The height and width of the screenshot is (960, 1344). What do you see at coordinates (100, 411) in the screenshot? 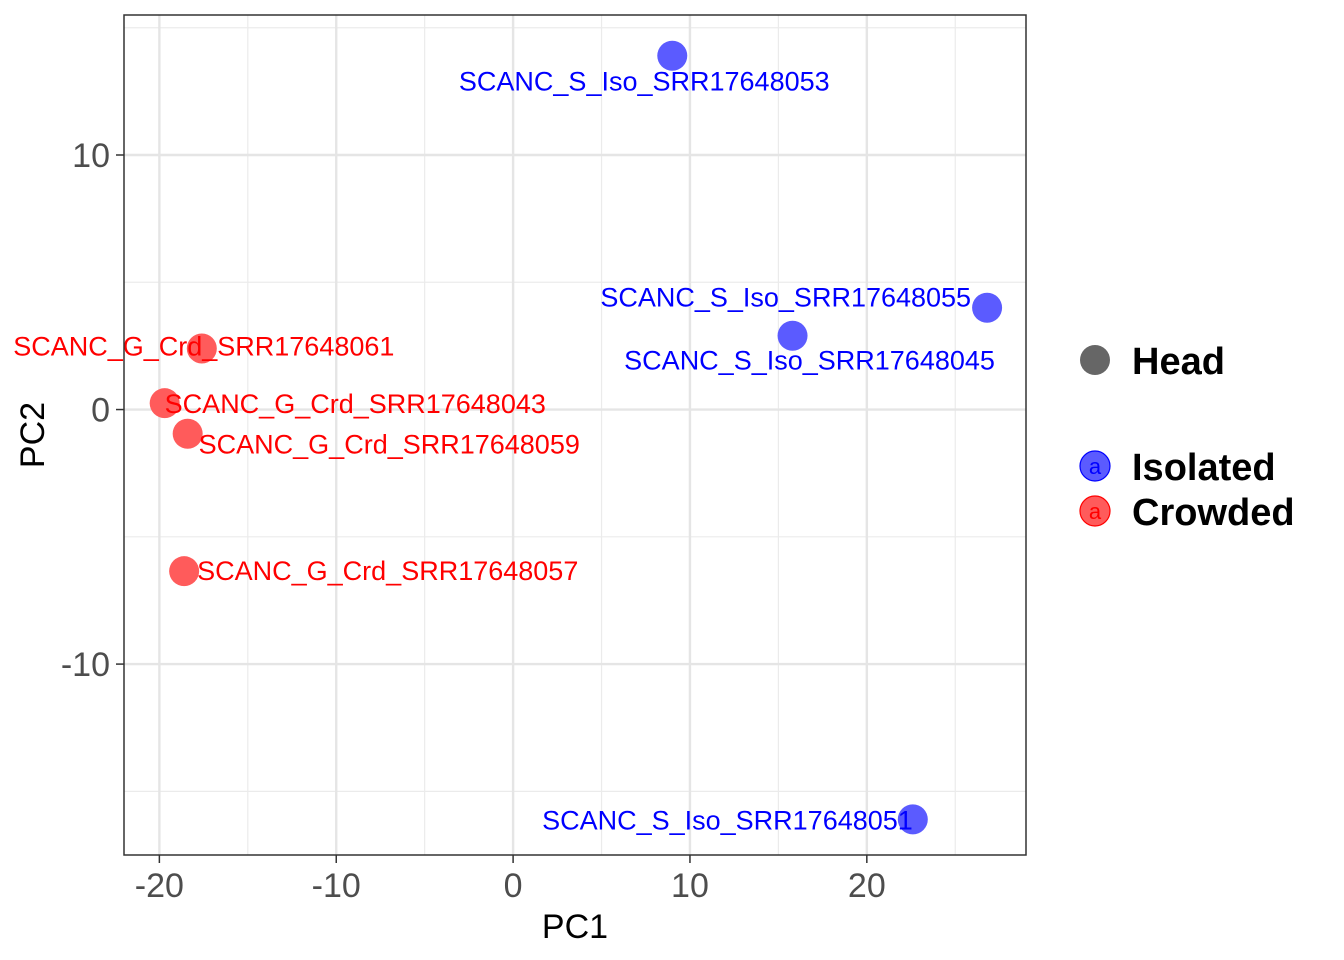
I see `y-tick-label: 0` at bounding box center [100, 411].